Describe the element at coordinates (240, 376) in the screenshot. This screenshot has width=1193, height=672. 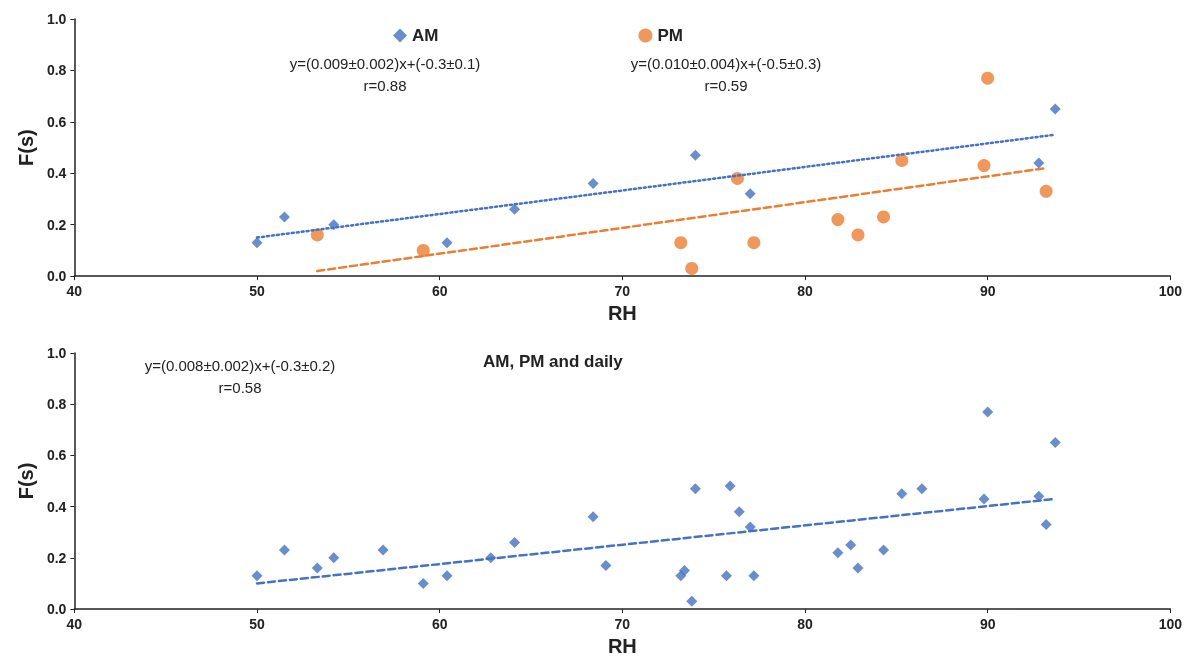
I see `annotation: y=(0.008±0.002)x+(-0.3±0.2) r=0.58` at that location.